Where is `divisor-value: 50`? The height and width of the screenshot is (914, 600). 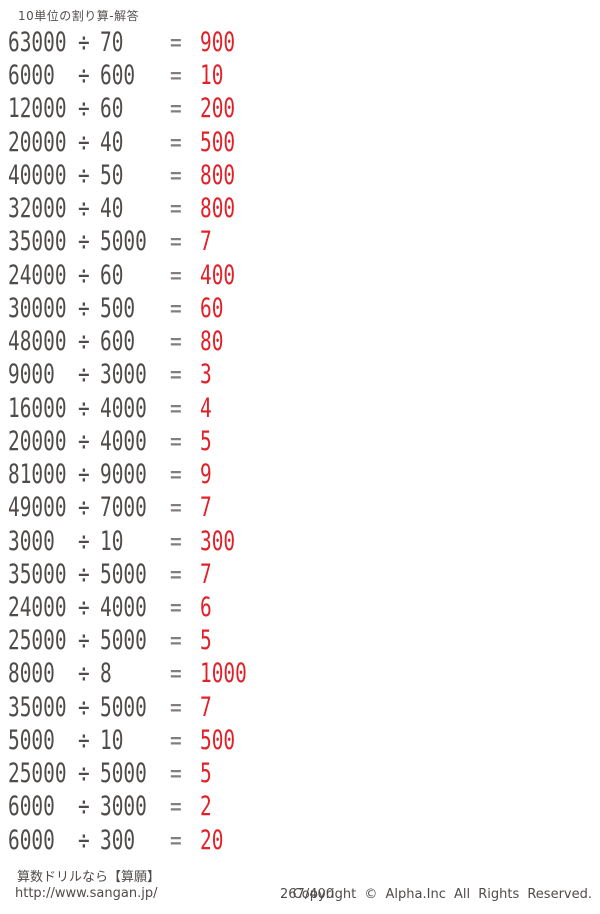
divisor-value: 50 is located at coordinates (112, 175).